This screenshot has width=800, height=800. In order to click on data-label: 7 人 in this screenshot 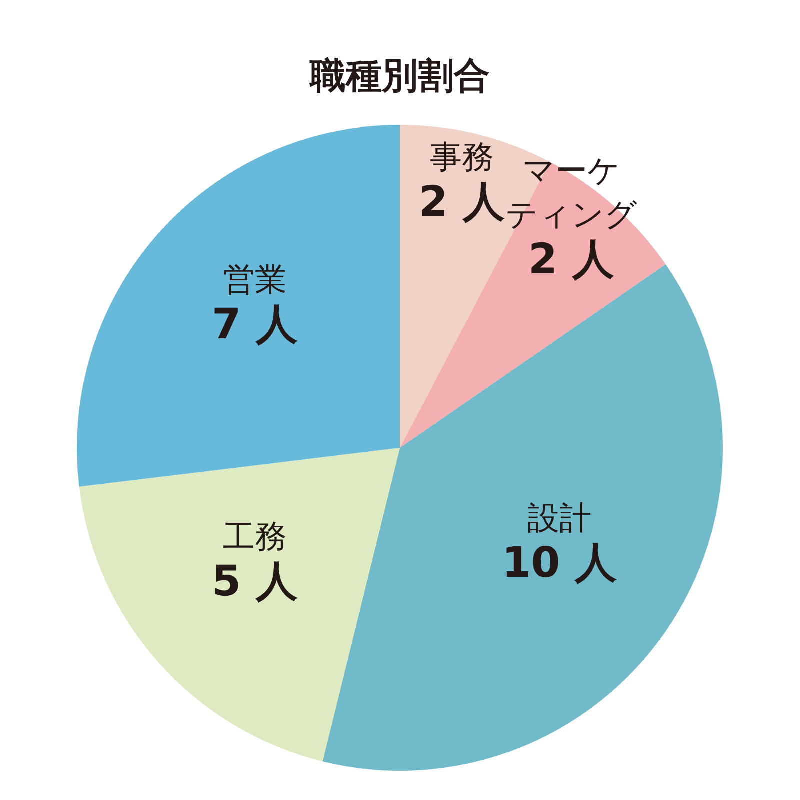, I will do `click(255, 323)`.